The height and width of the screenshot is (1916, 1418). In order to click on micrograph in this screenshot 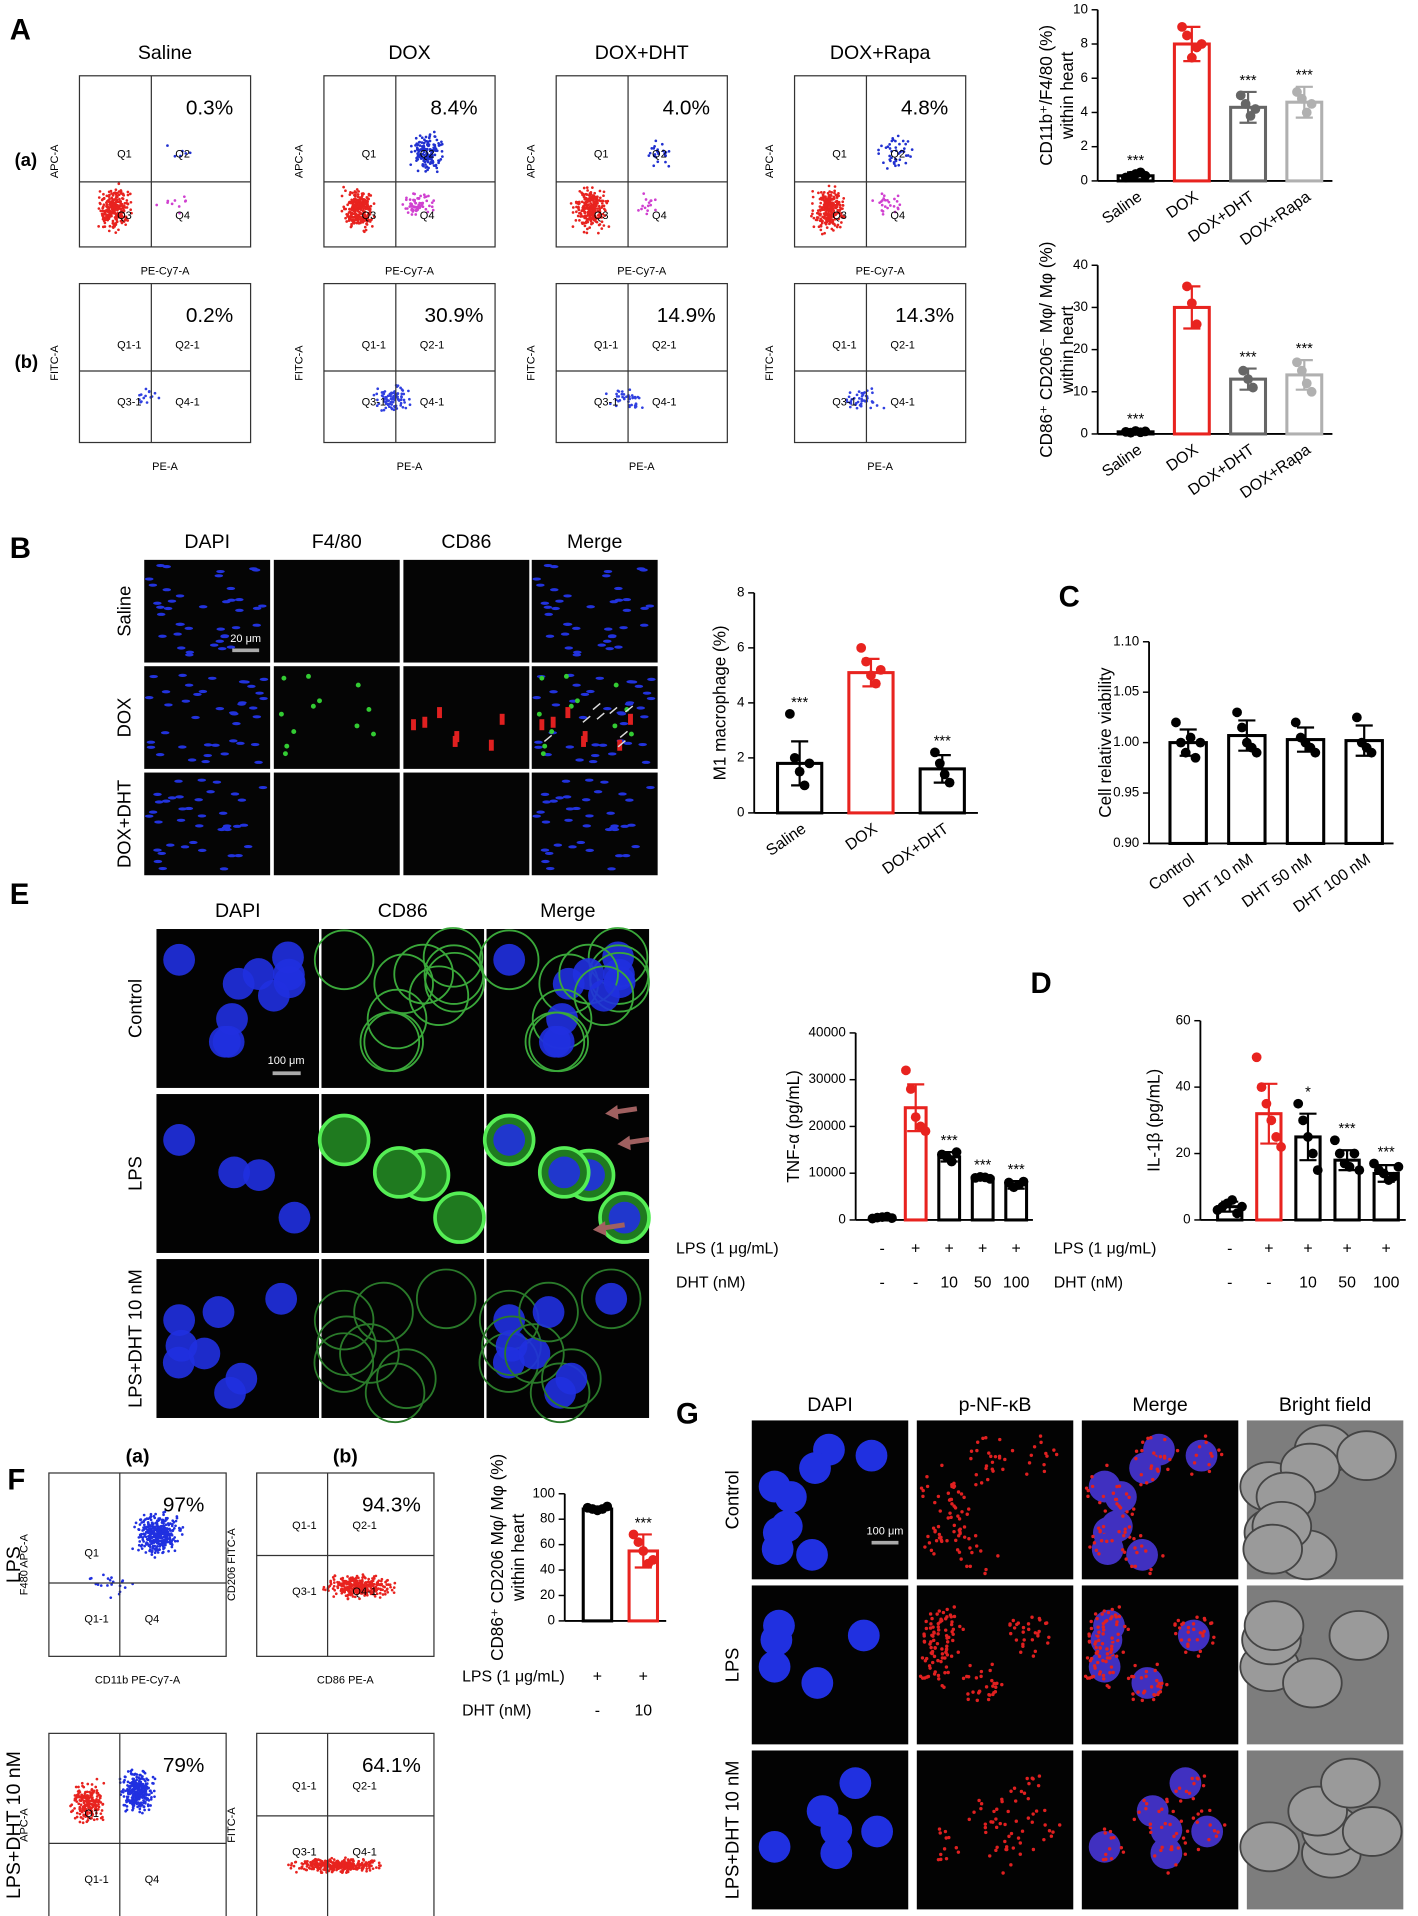, I will do `click(466, 611)`.